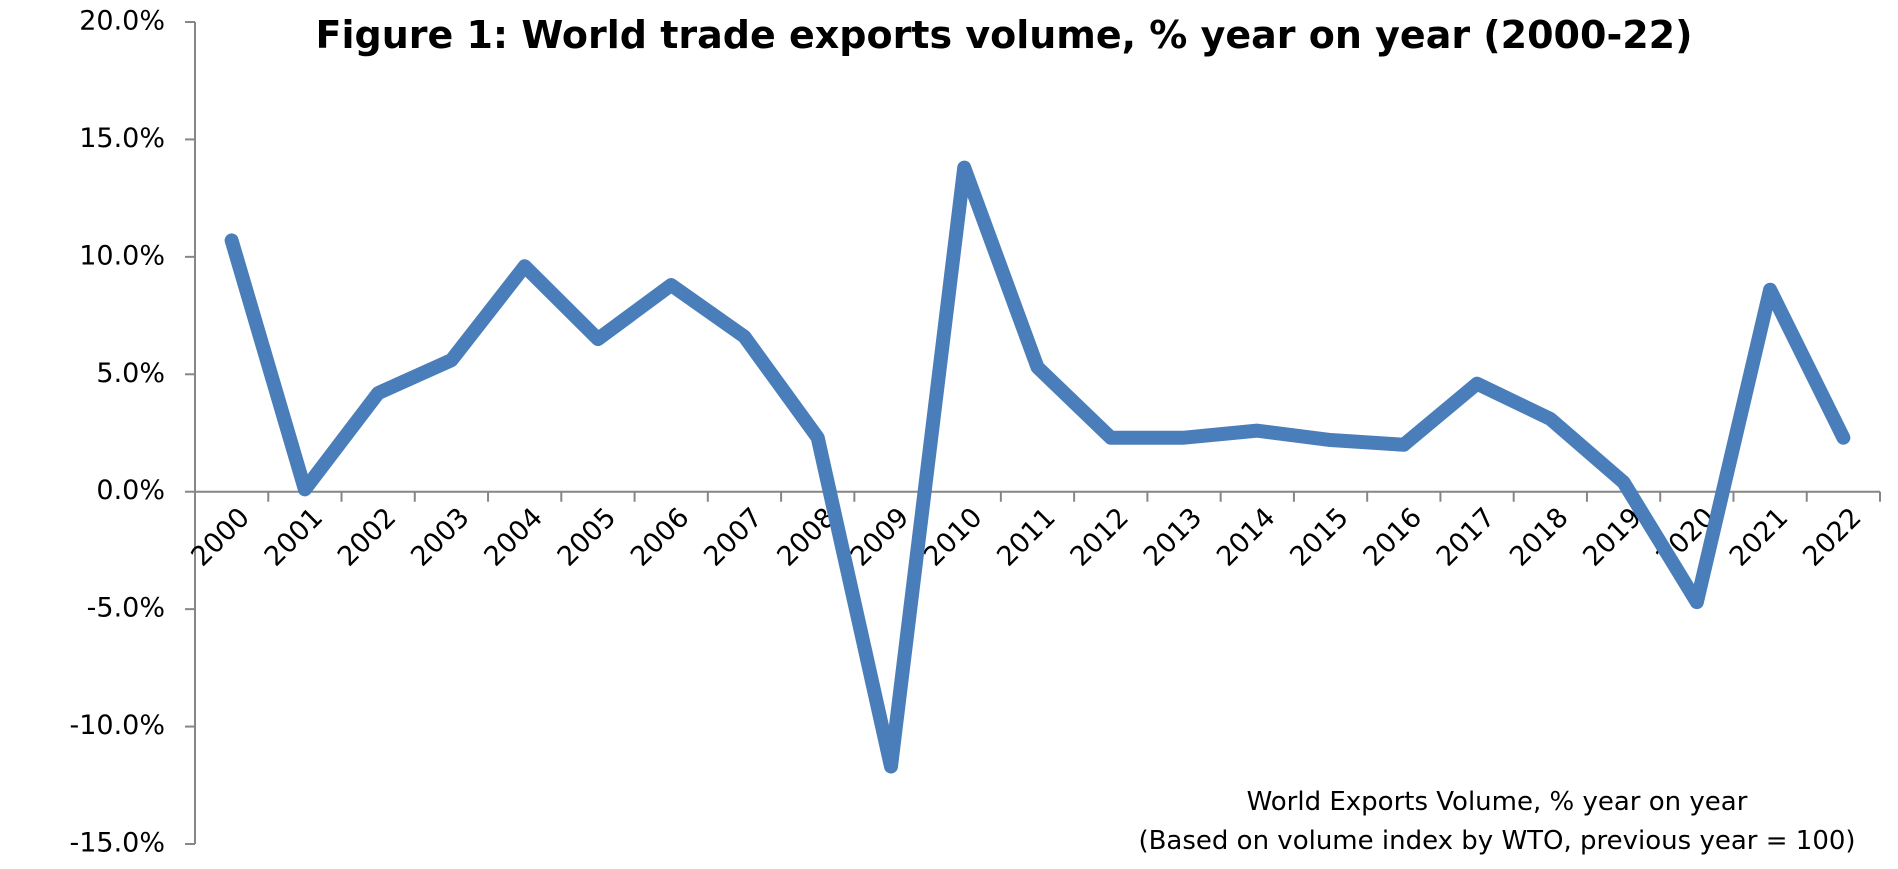 Image resolution: width=1898 pixels, height=869 pixels. What do you see at coordinates (1832, 537) in the screenshot?
I see `x-tick-label: 2022` at bounding box center [1832, 537].